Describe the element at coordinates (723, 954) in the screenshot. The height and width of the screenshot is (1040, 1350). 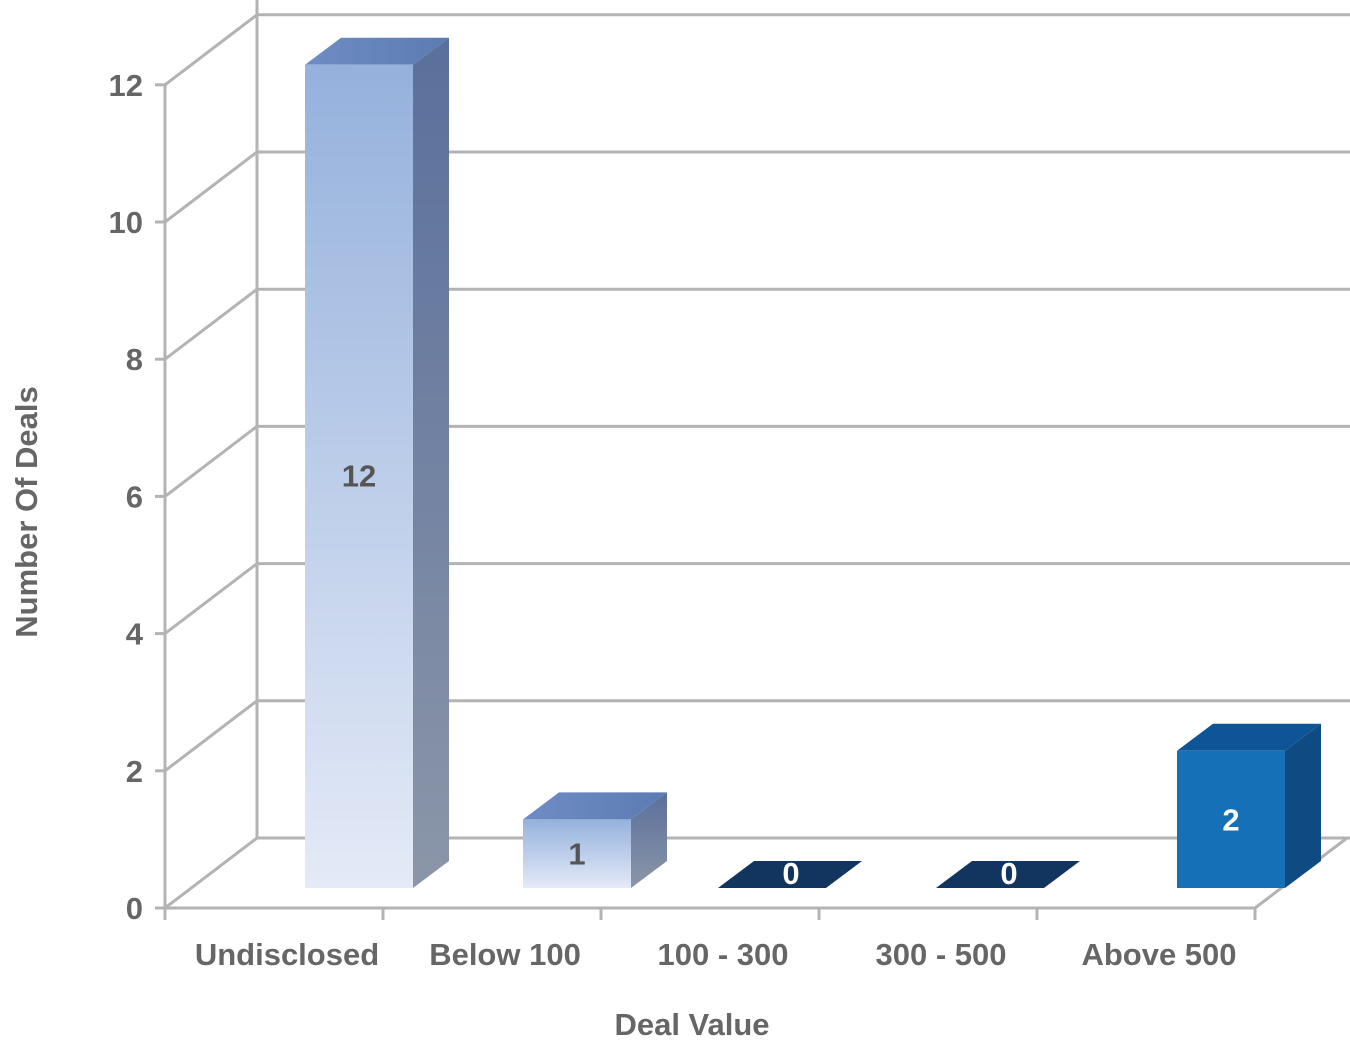
I see `x-category-label: 100 - 300` at that location.